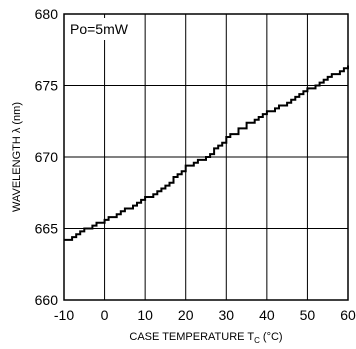 This screenshot has height=349, width=356. I want to click on y-tick-label: 665, so click(47, 229).